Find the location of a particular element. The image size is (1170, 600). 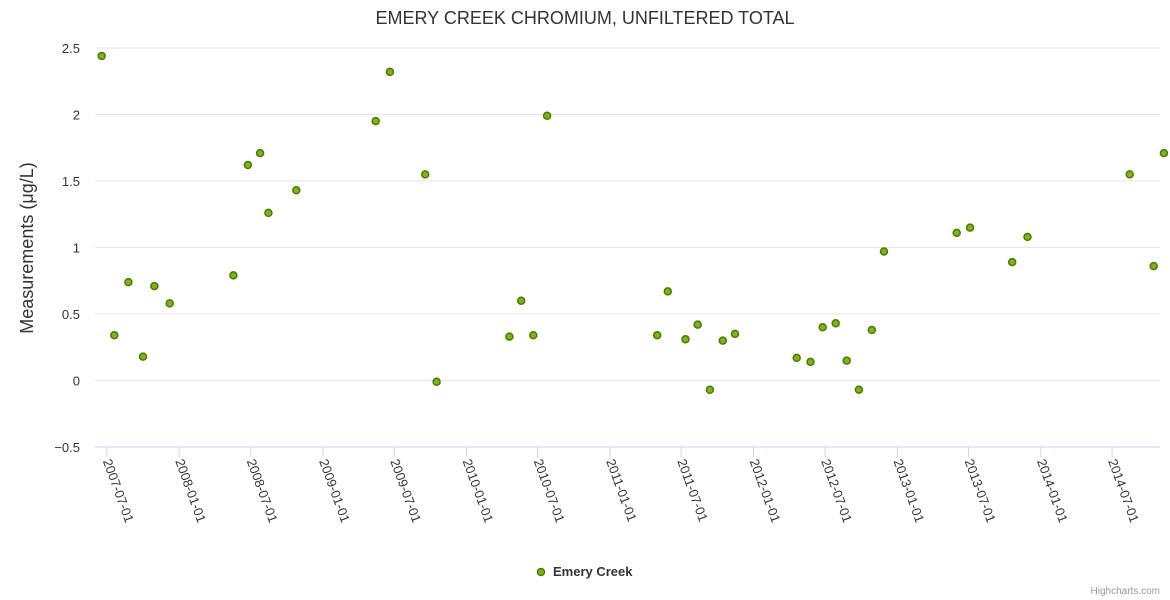

x-tick-label: 2009-07-01 is located at coordinates (405, 491).